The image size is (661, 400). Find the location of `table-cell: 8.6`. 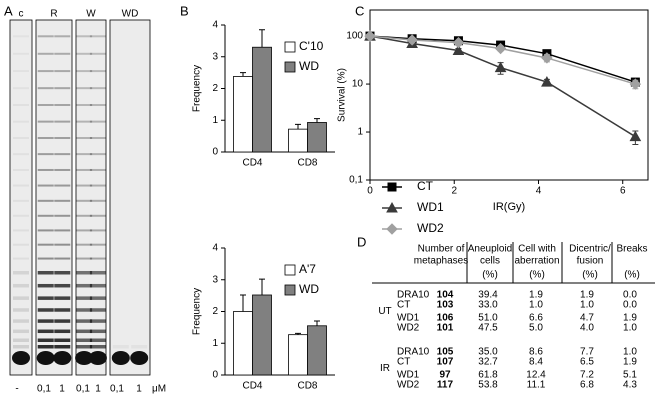

table-cell: 8.6 is located at coordinates (536, 352).